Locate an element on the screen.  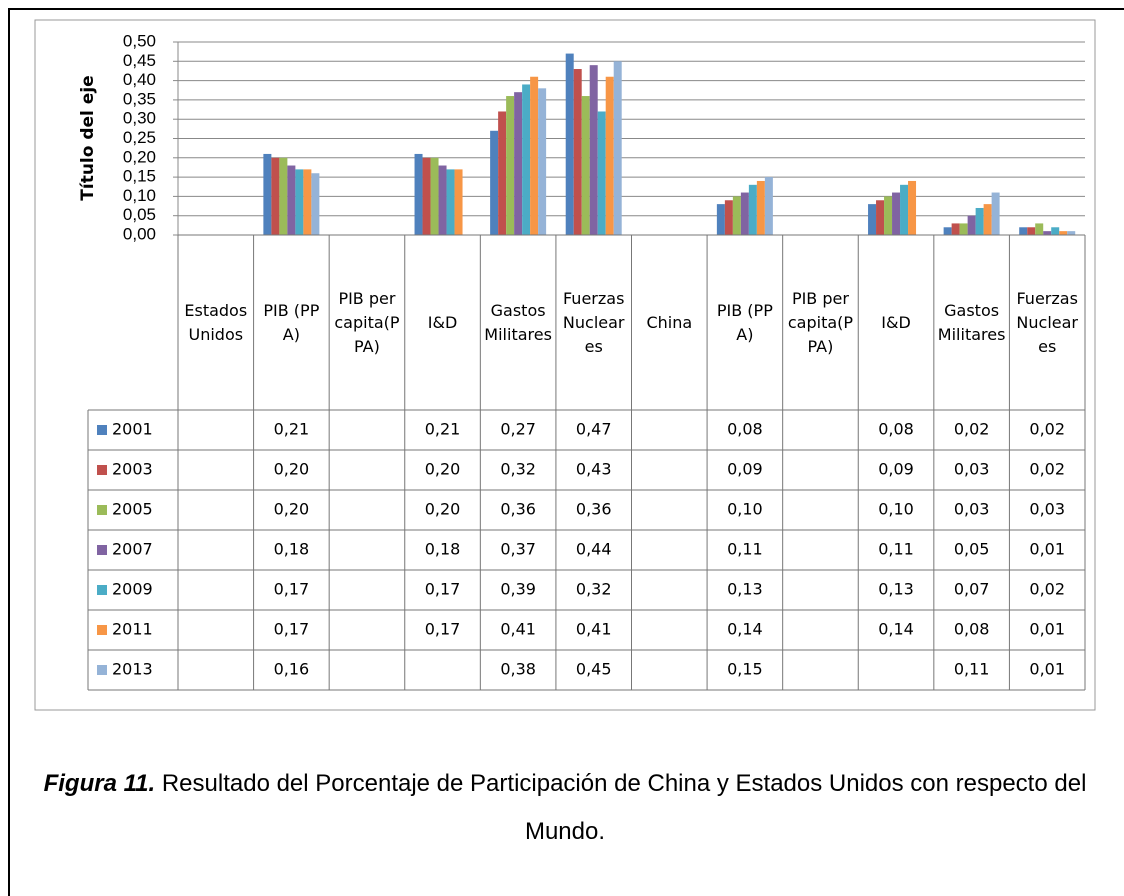
x-tick-label: China is located at coordinates (669, 322).